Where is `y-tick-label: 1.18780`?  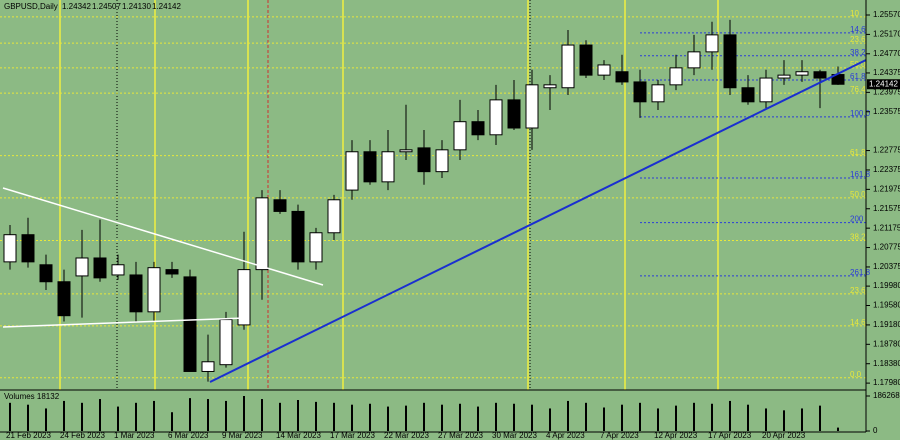
y-tick-label: 1.18780 is located at coordinates (886, 343).